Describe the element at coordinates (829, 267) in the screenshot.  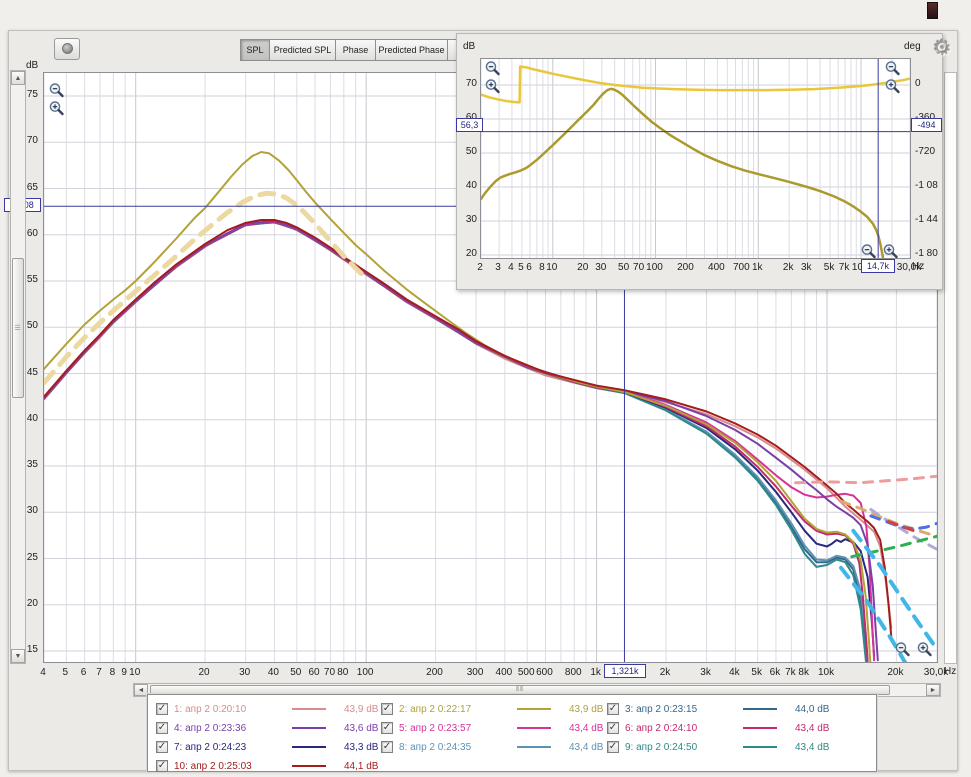
I see `inset-x-tick-5k: 5k` at that location.